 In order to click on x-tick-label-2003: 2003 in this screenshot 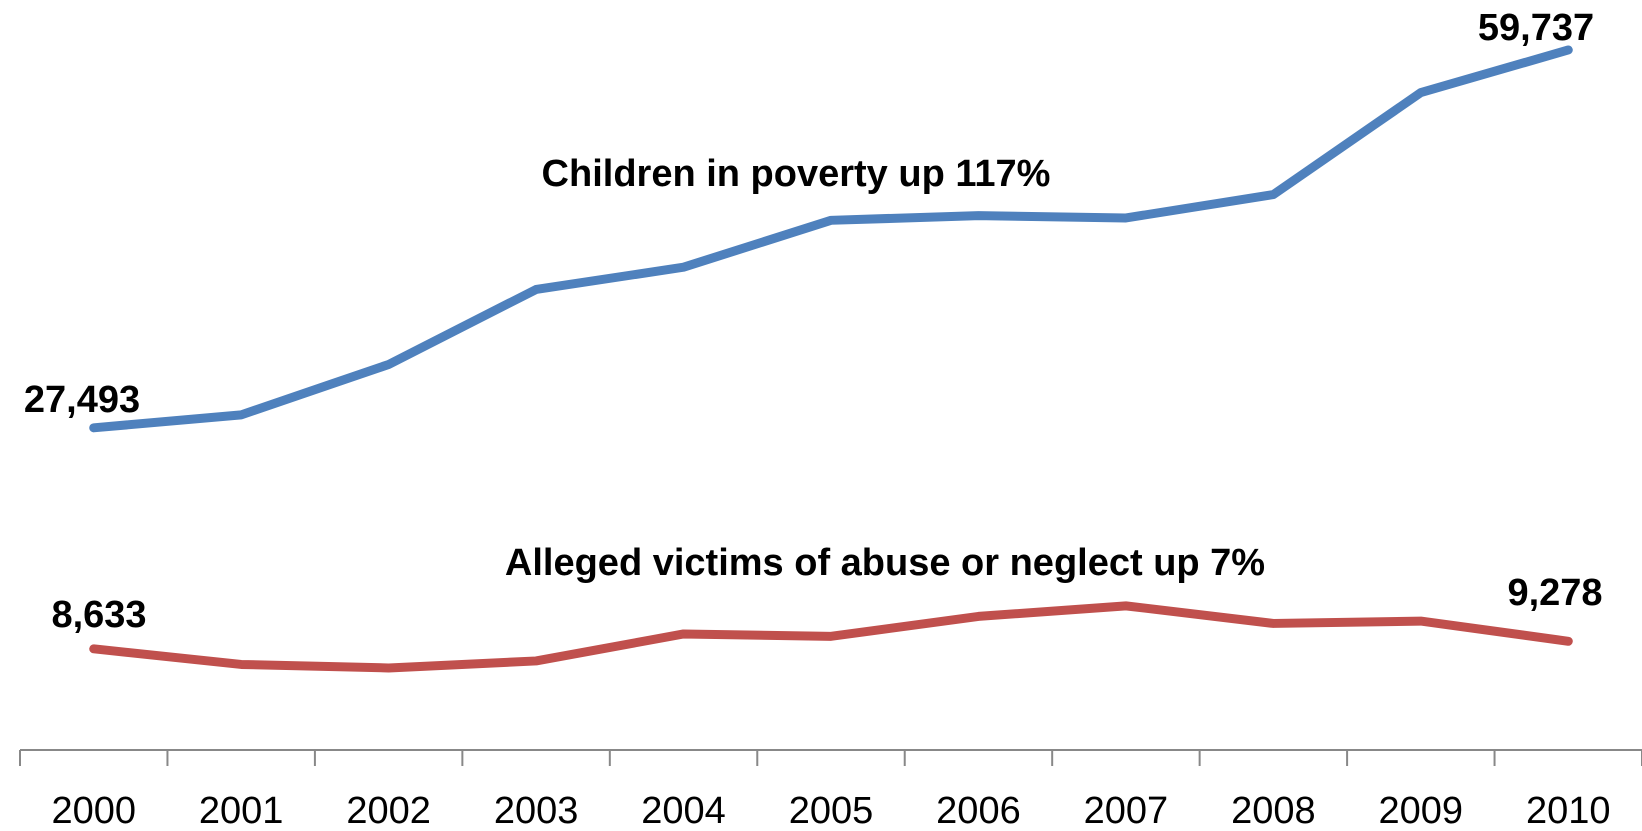, I will do `click(536, 810)`.